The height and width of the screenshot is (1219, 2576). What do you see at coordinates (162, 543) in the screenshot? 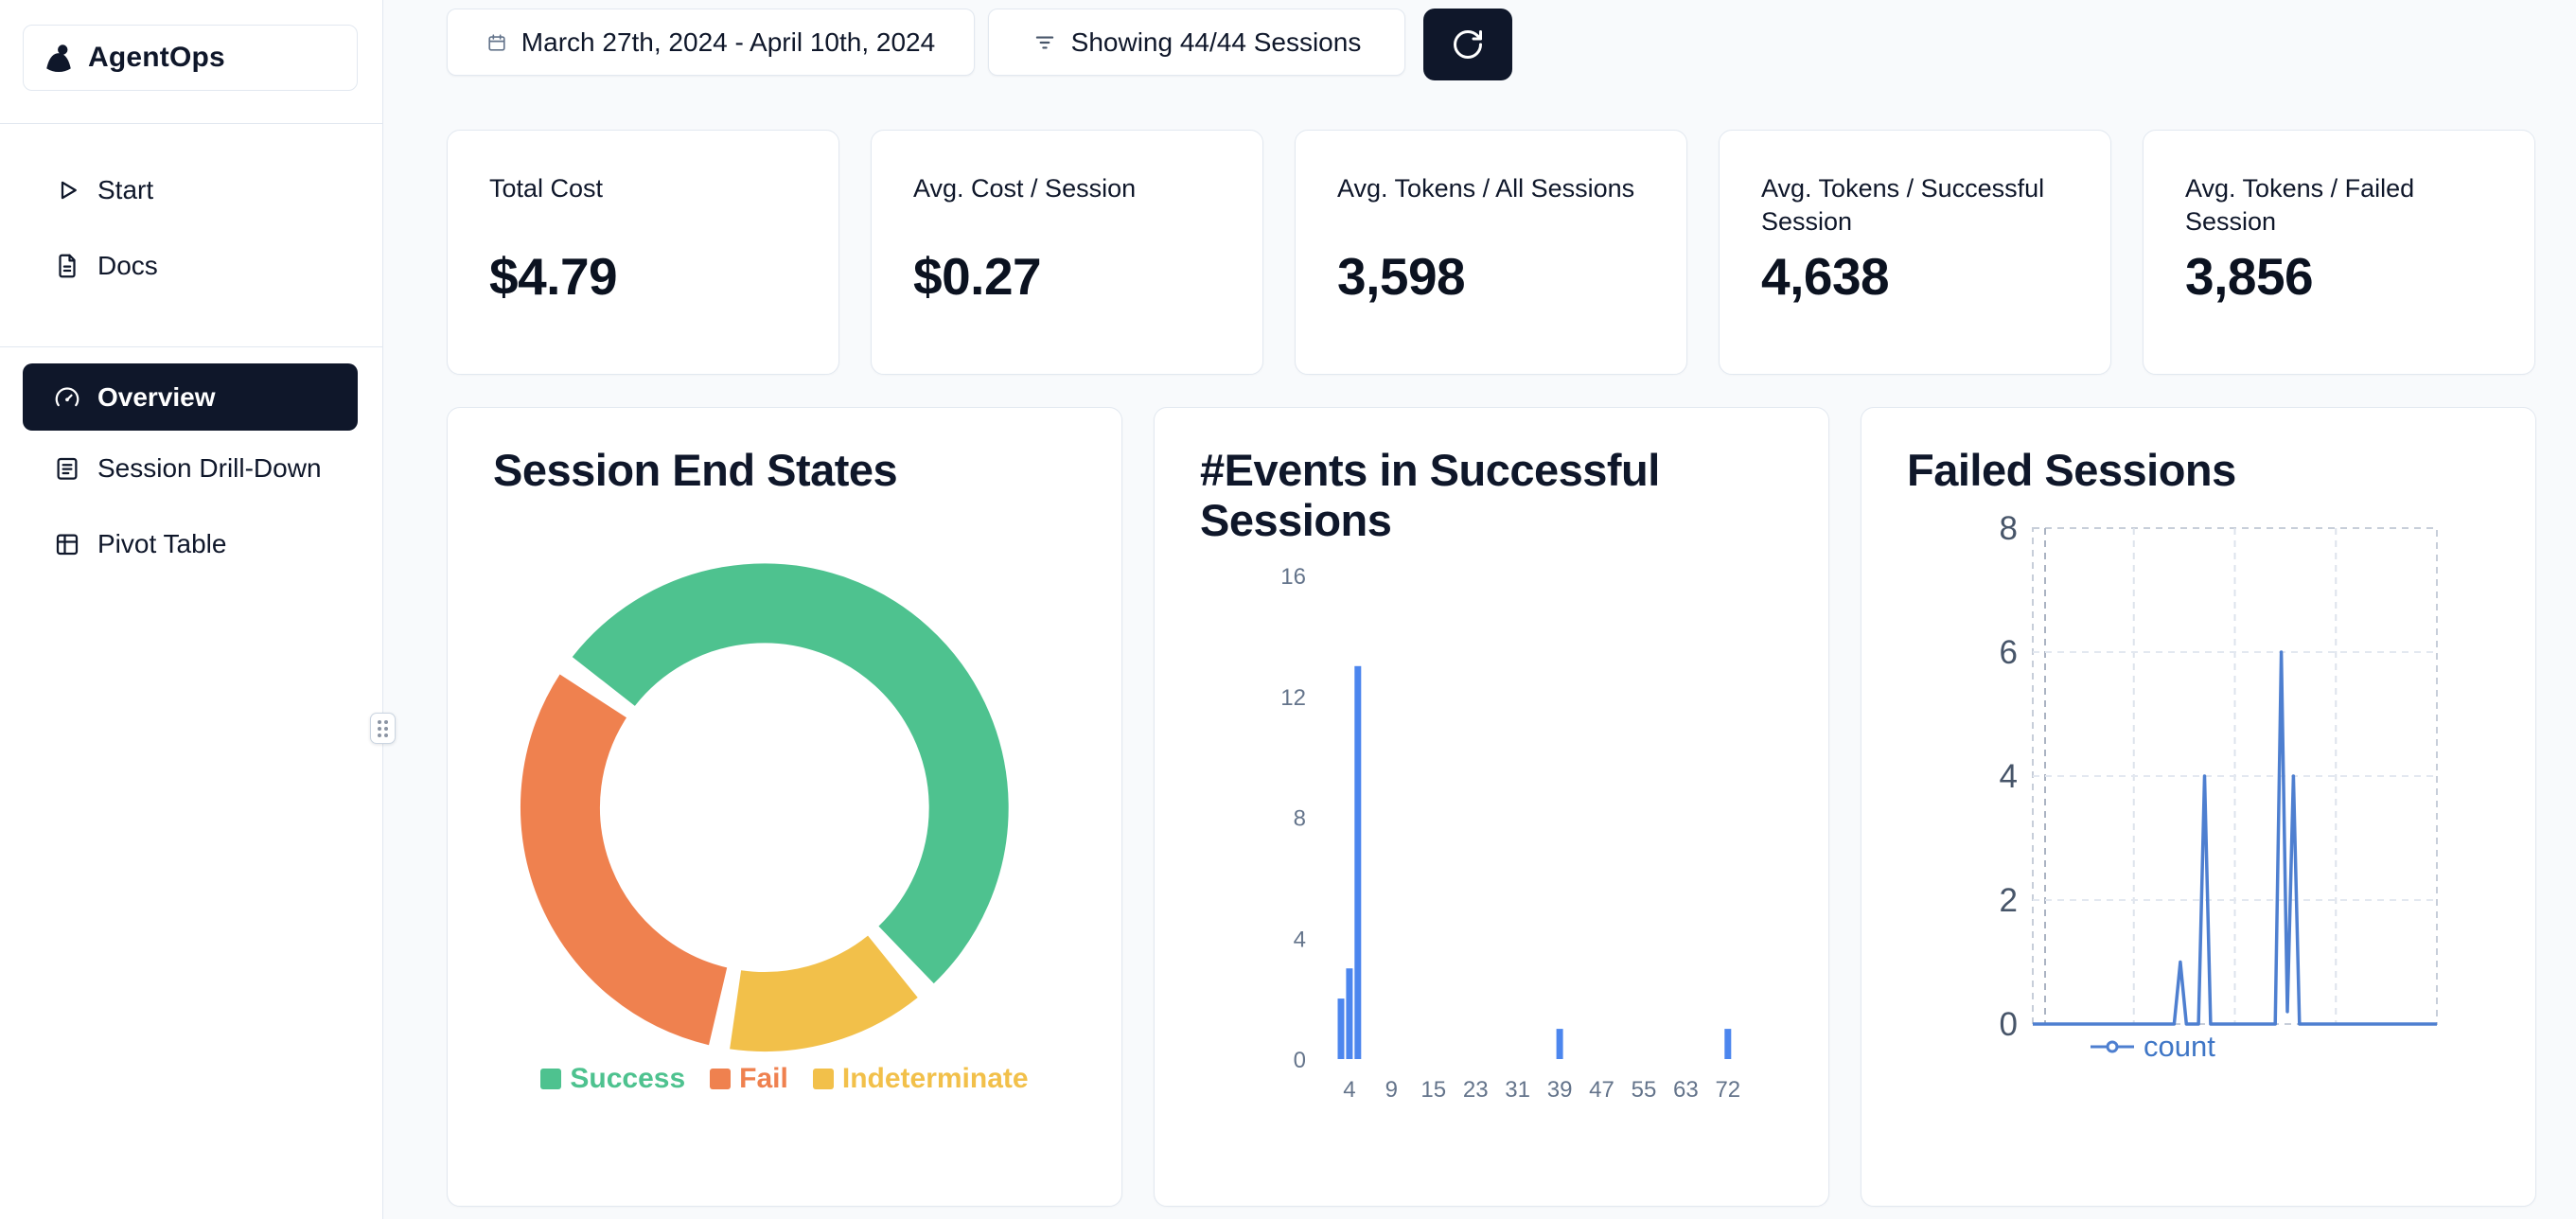
I see `sidebar-item-label: Pivot Table` at bounding box center [162, 543].